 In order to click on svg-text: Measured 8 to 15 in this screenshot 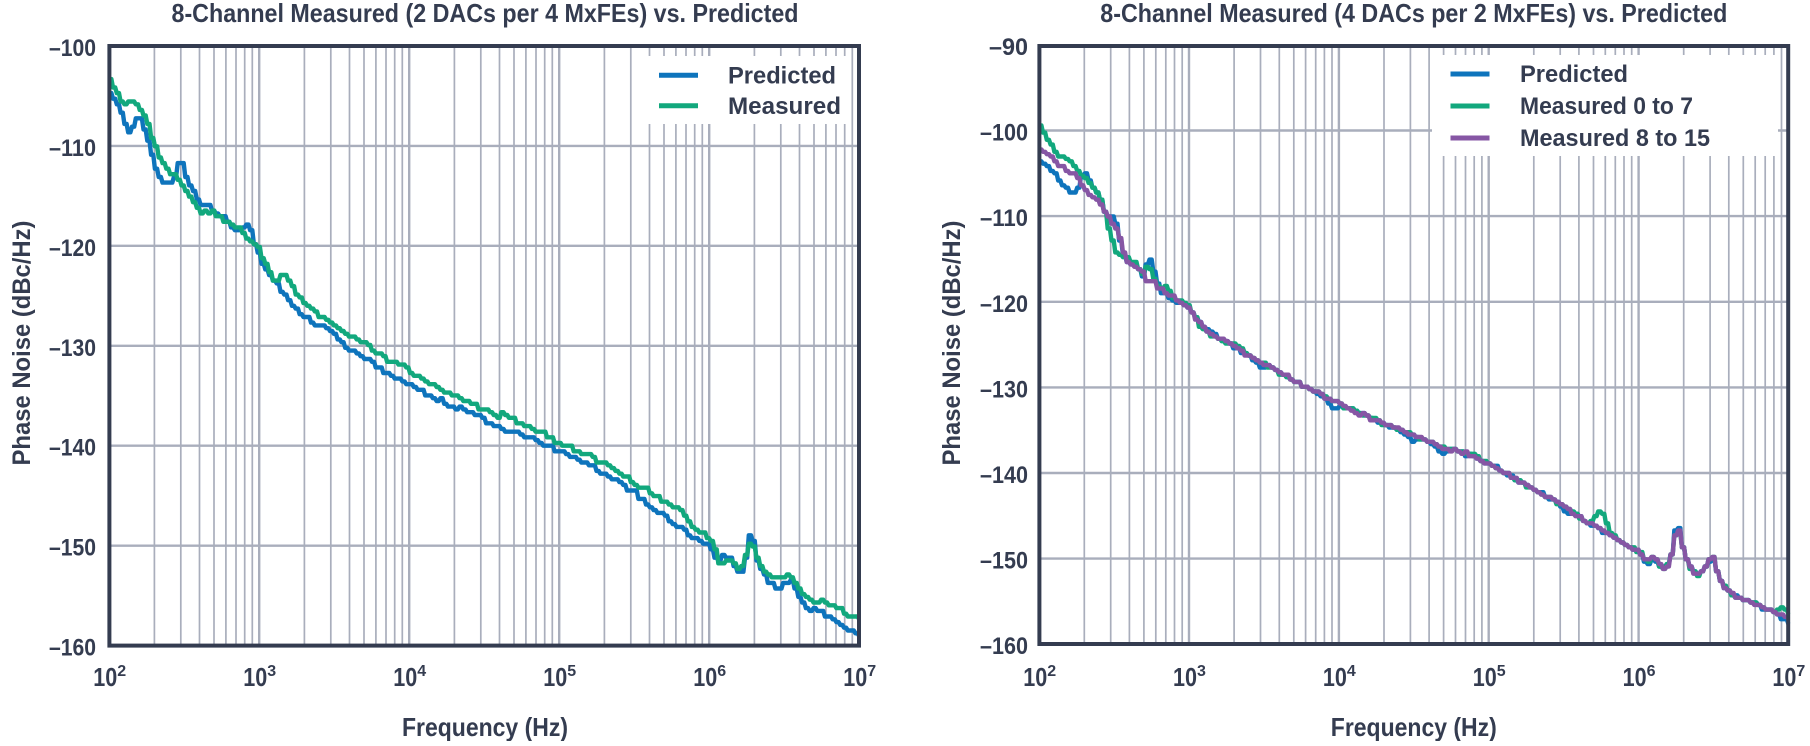, I will do `click(1615, 138)`.